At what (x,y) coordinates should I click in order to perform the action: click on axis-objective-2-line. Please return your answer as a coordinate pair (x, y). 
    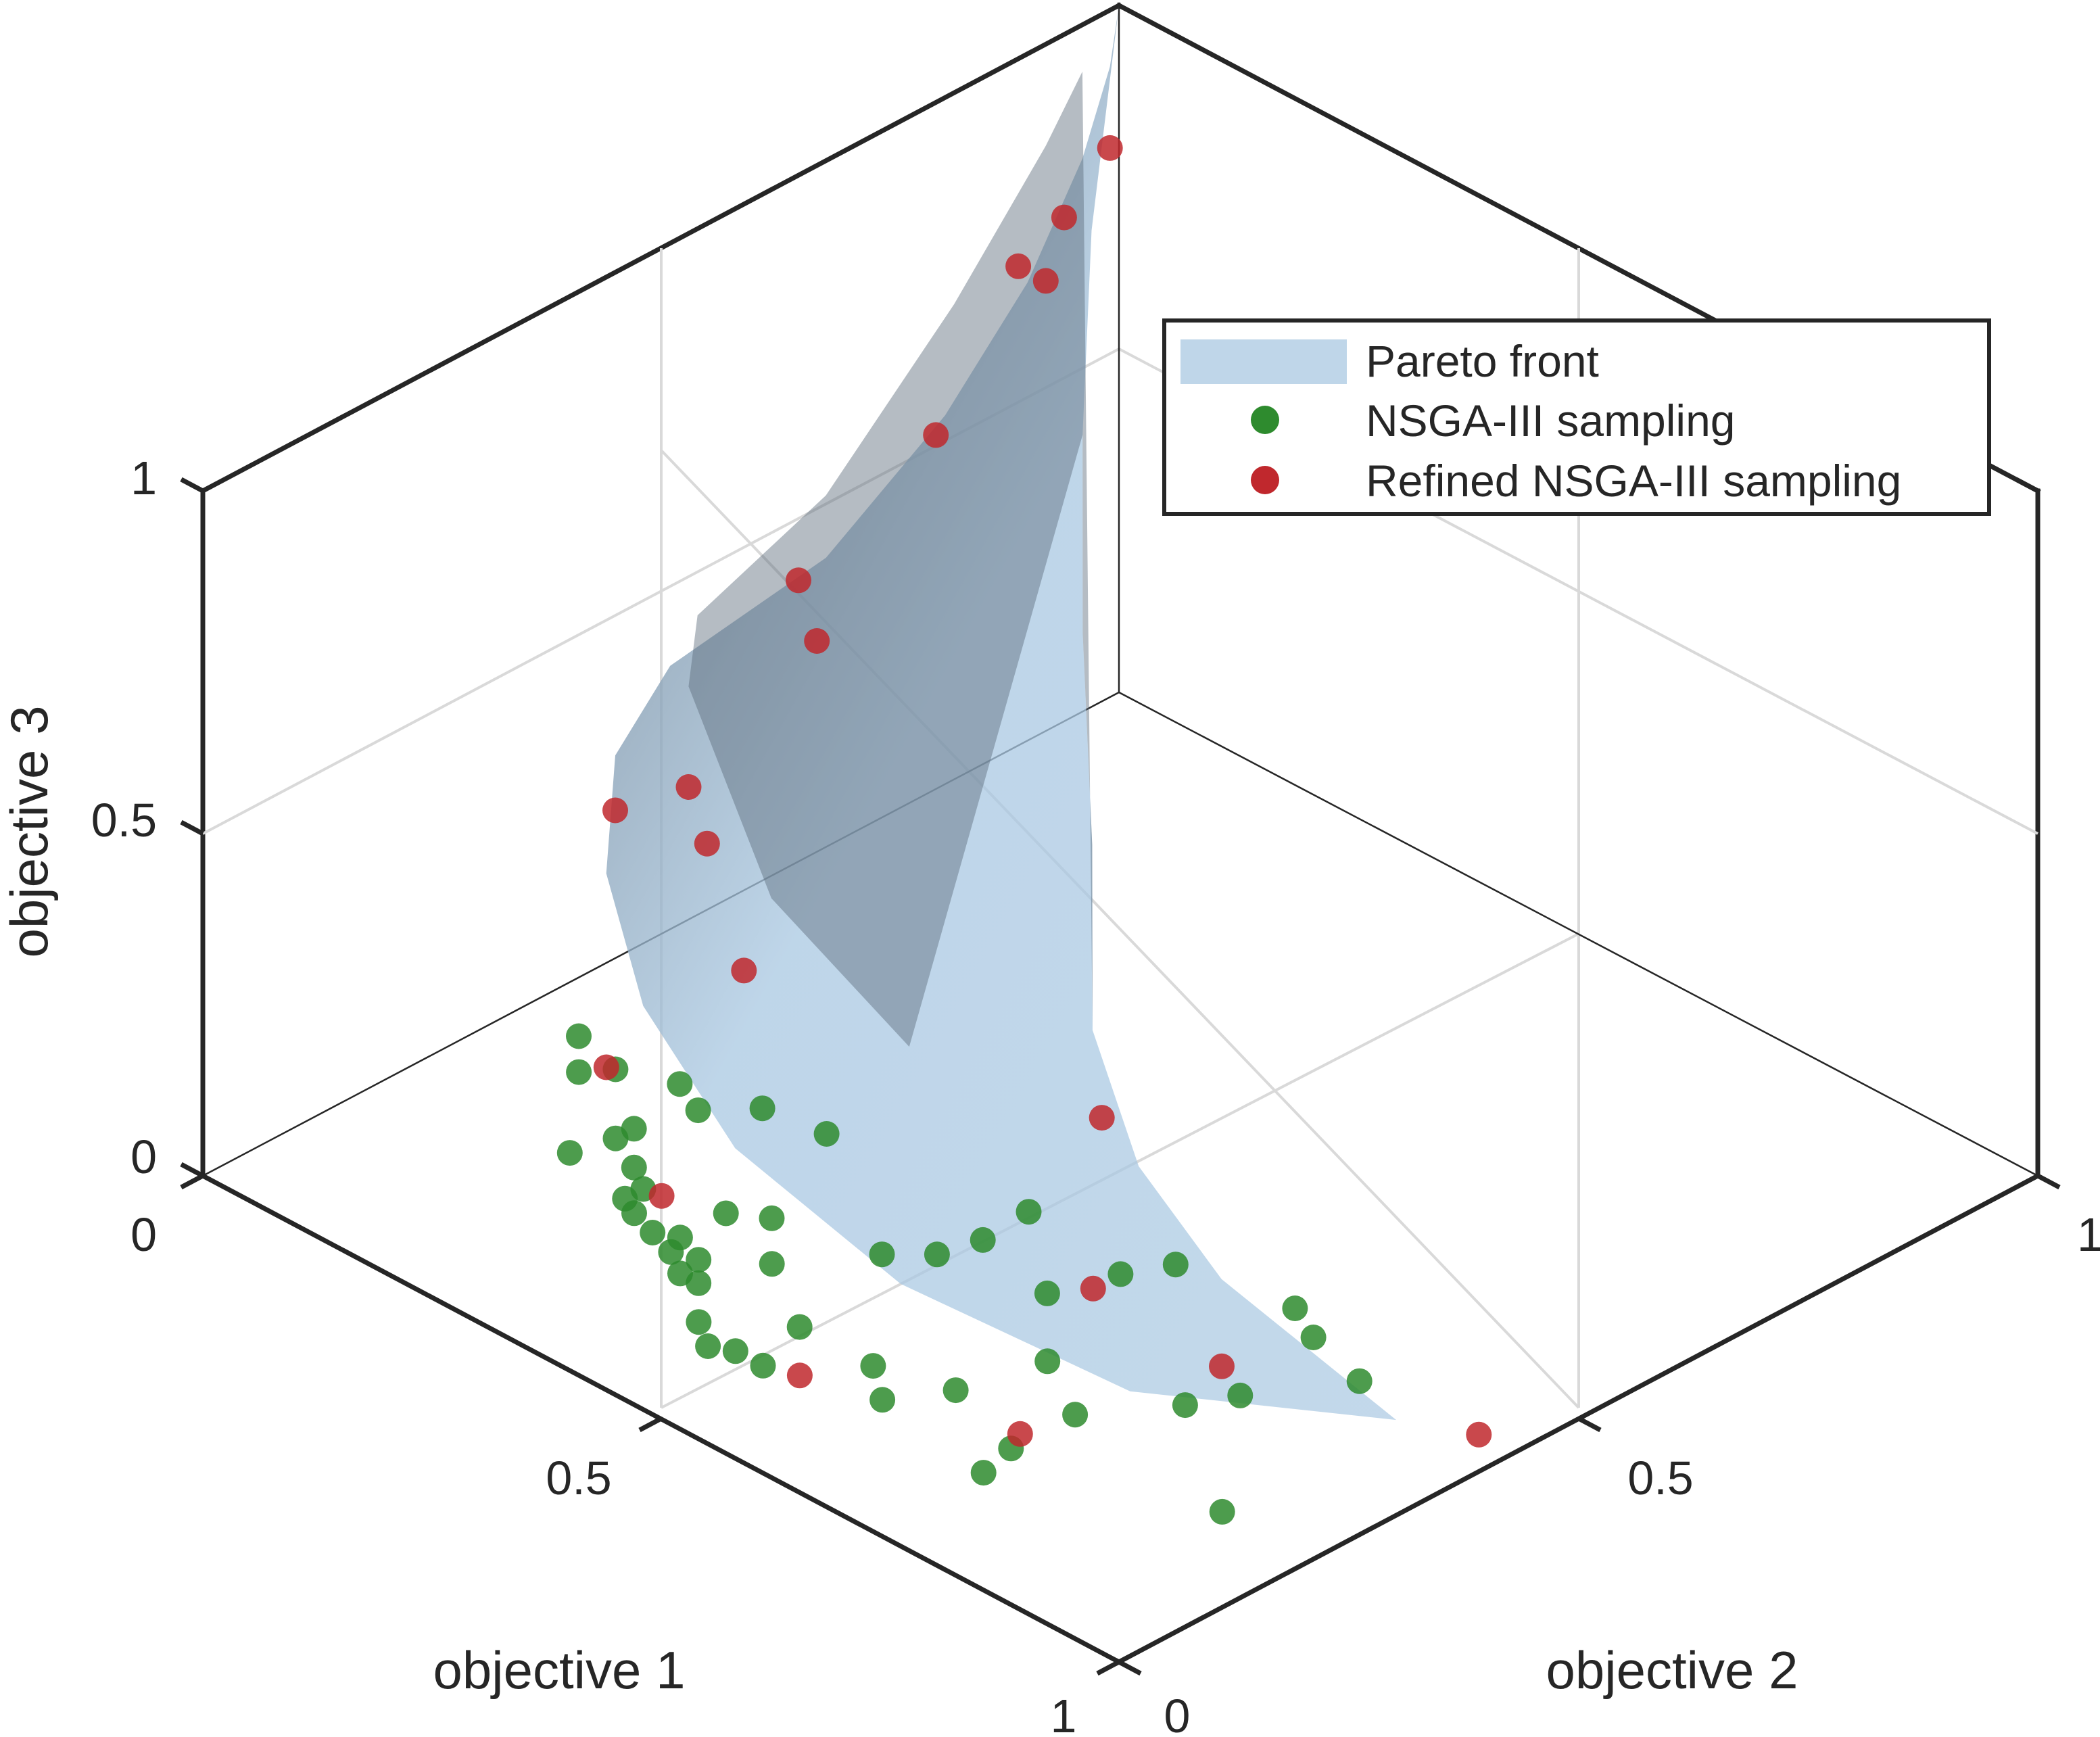
    Looking at the image, I should click on (1578, 1418).